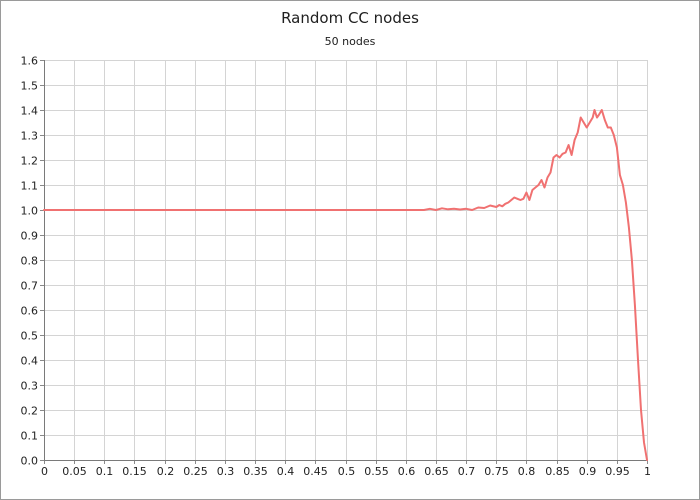 The height and width of the screenshot is (500, 700). What do you see at coordinates (30, 361) in the screenshot?
I see `y-tick-label: 0.4` at bounding box center [30, 361].